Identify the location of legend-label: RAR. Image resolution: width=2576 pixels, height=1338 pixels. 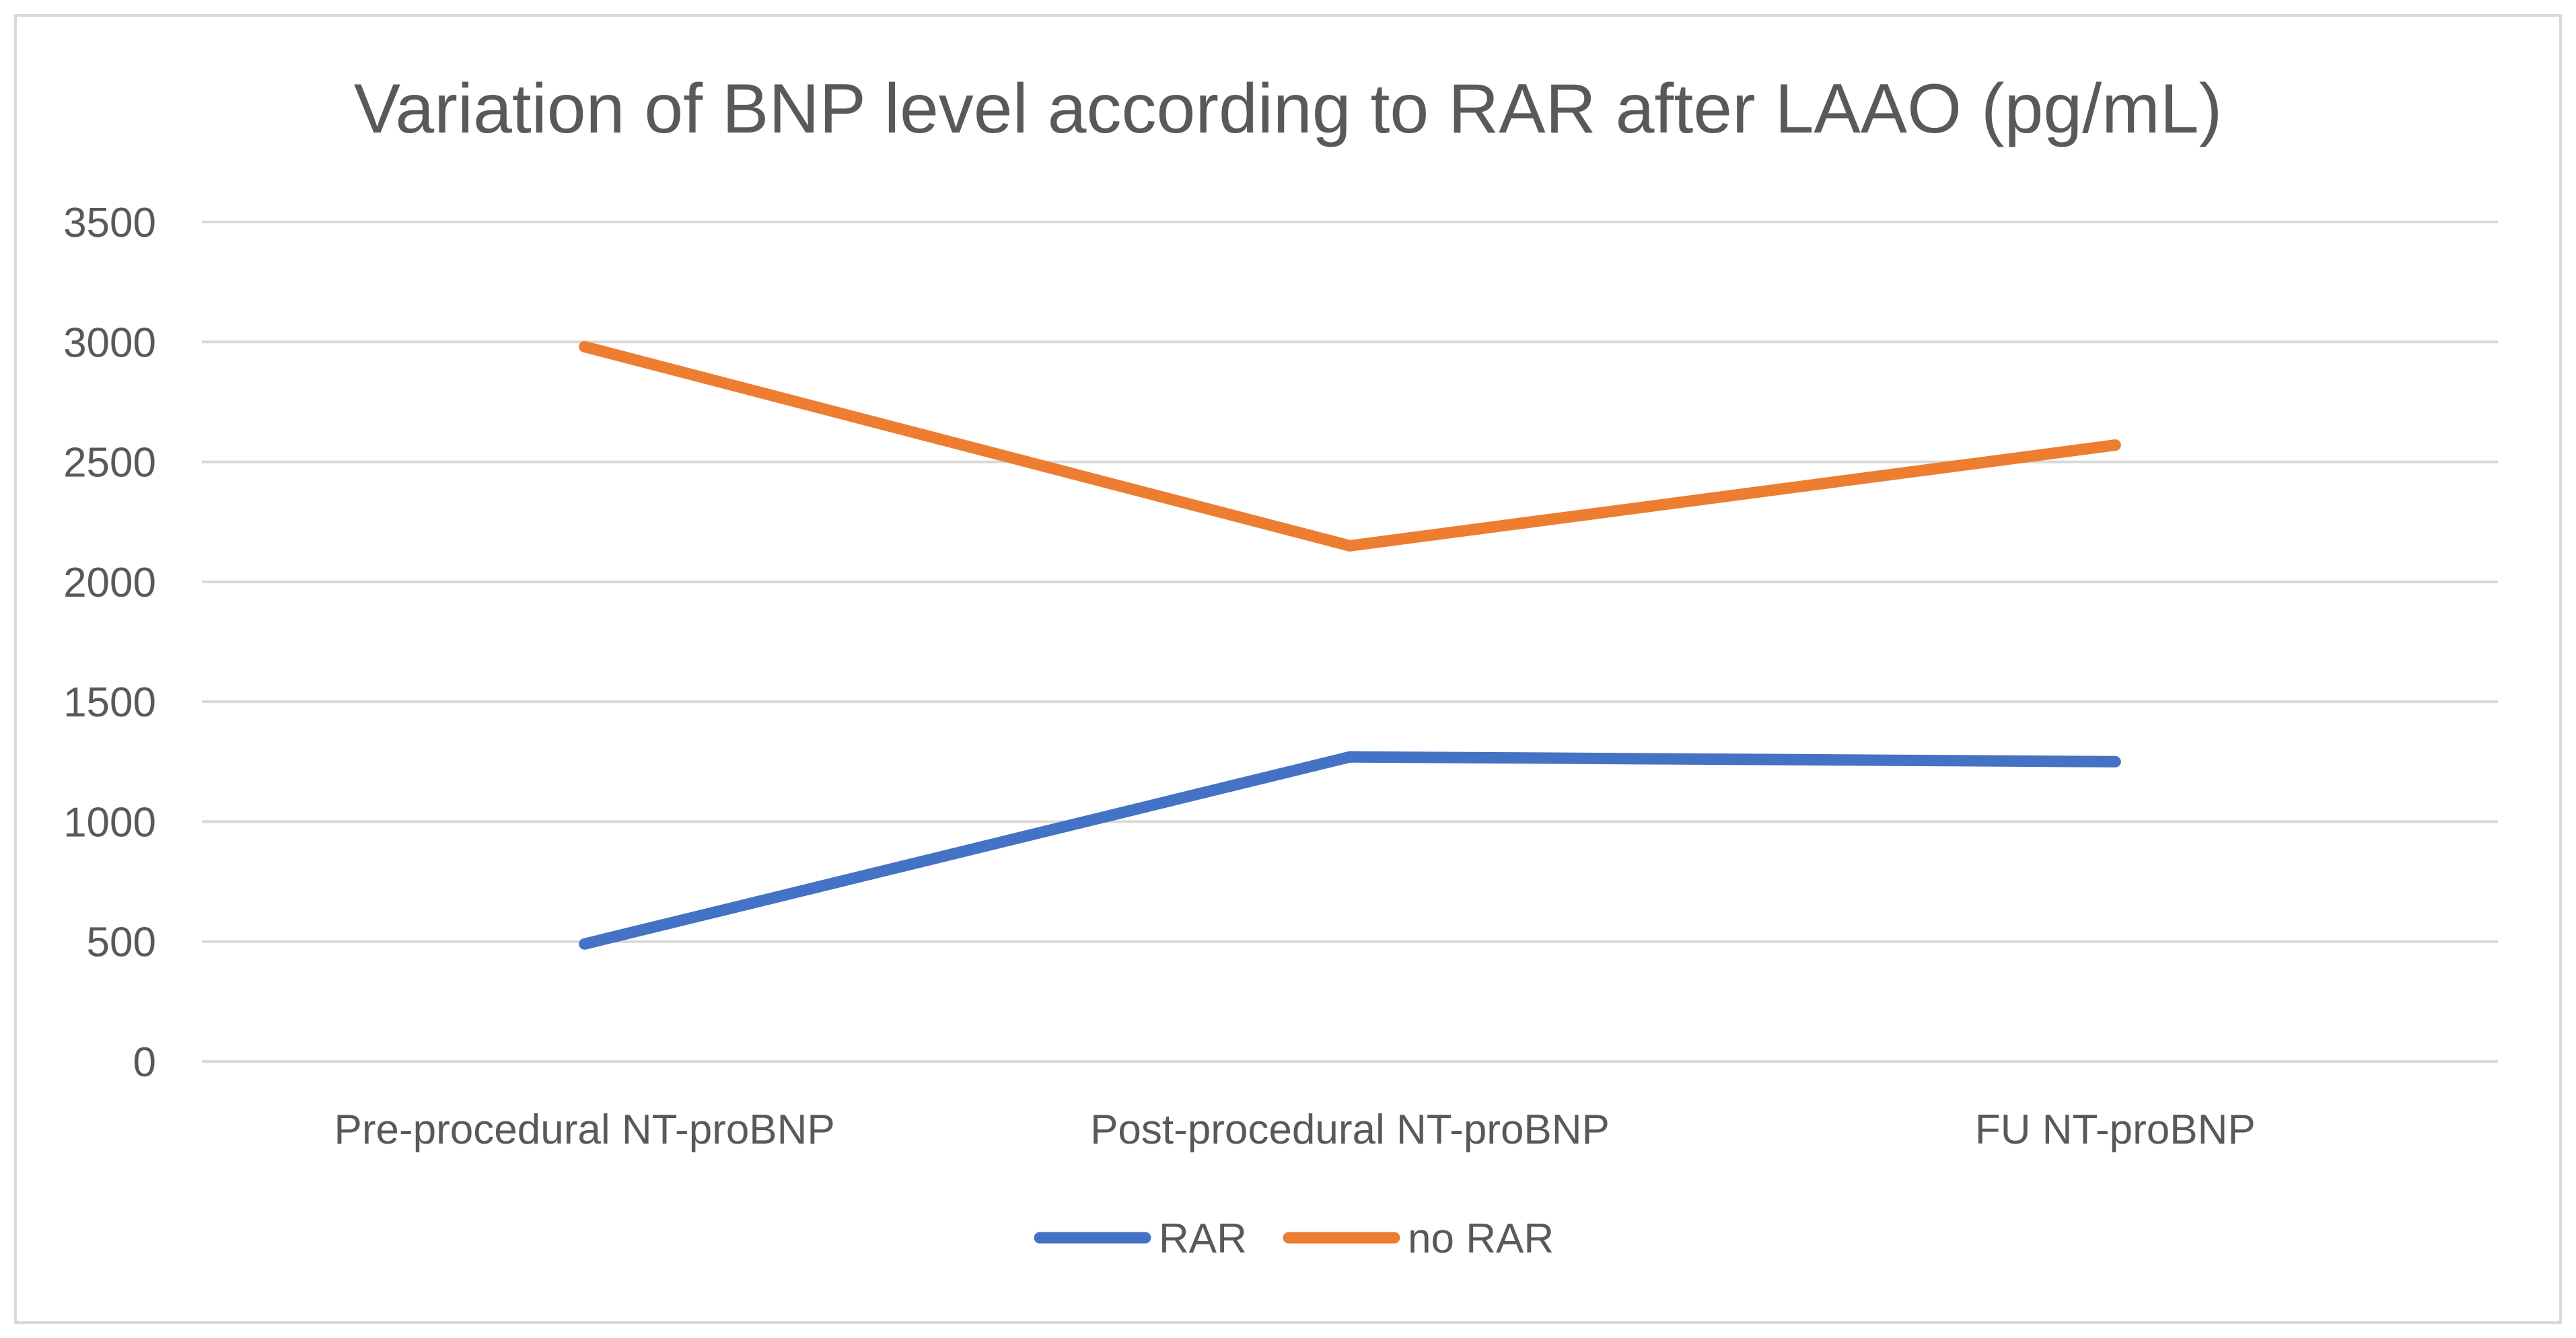
(1203, 1239).